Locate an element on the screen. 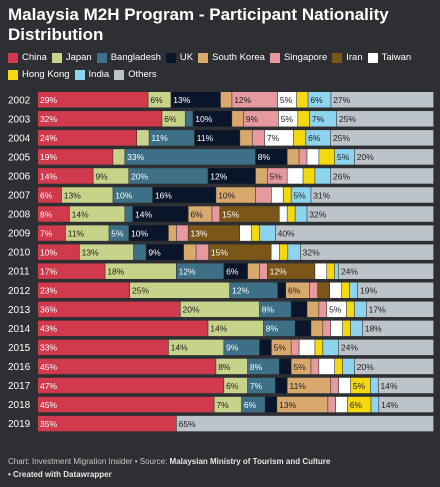 Image resolution: width=440 pixels, height=487 pixels. data-label: 35% is located at coordinates (48, 424).